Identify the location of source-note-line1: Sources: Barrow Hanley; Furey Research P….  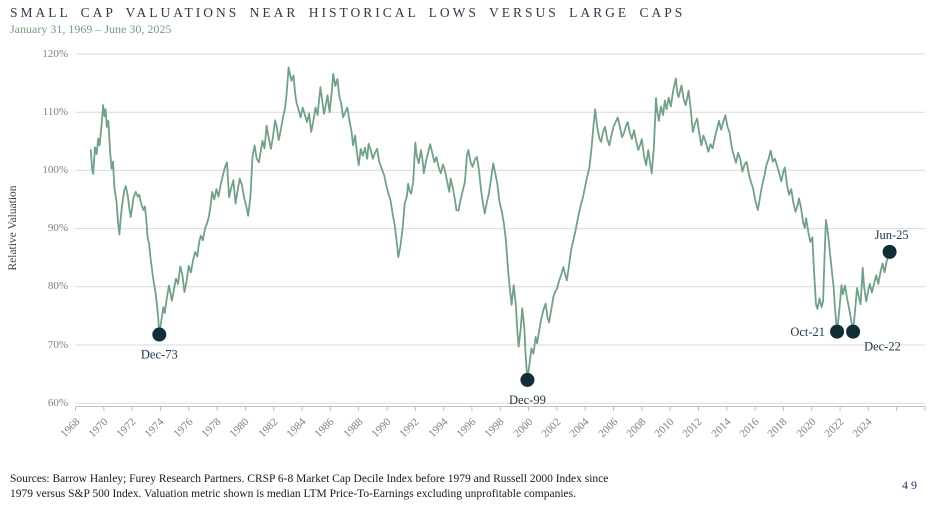
(309, 479).